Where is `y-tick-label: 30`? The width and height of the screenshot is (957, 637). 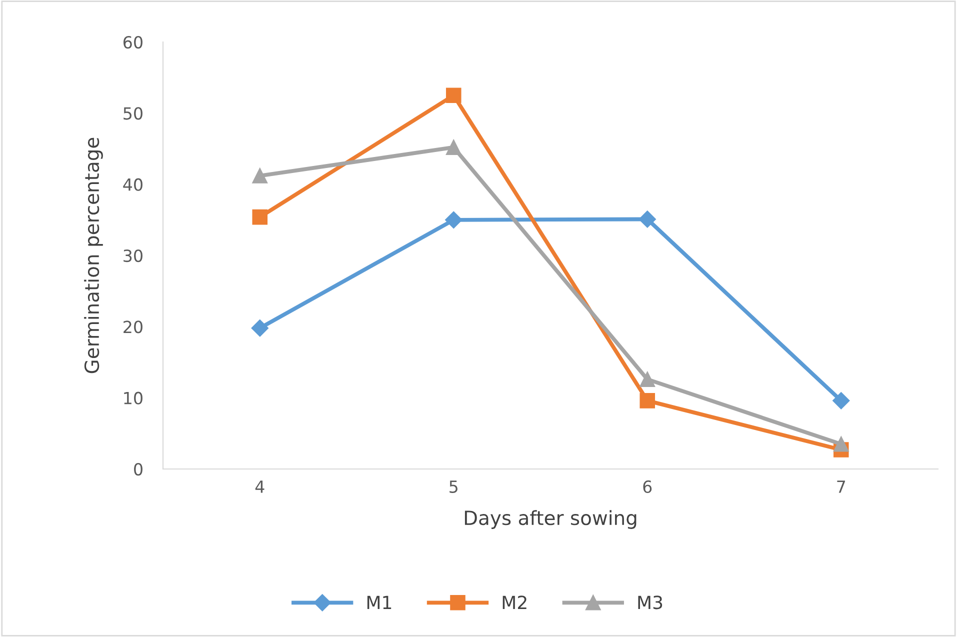
y-tick-label: 30 is located at coordinates (133, 255).